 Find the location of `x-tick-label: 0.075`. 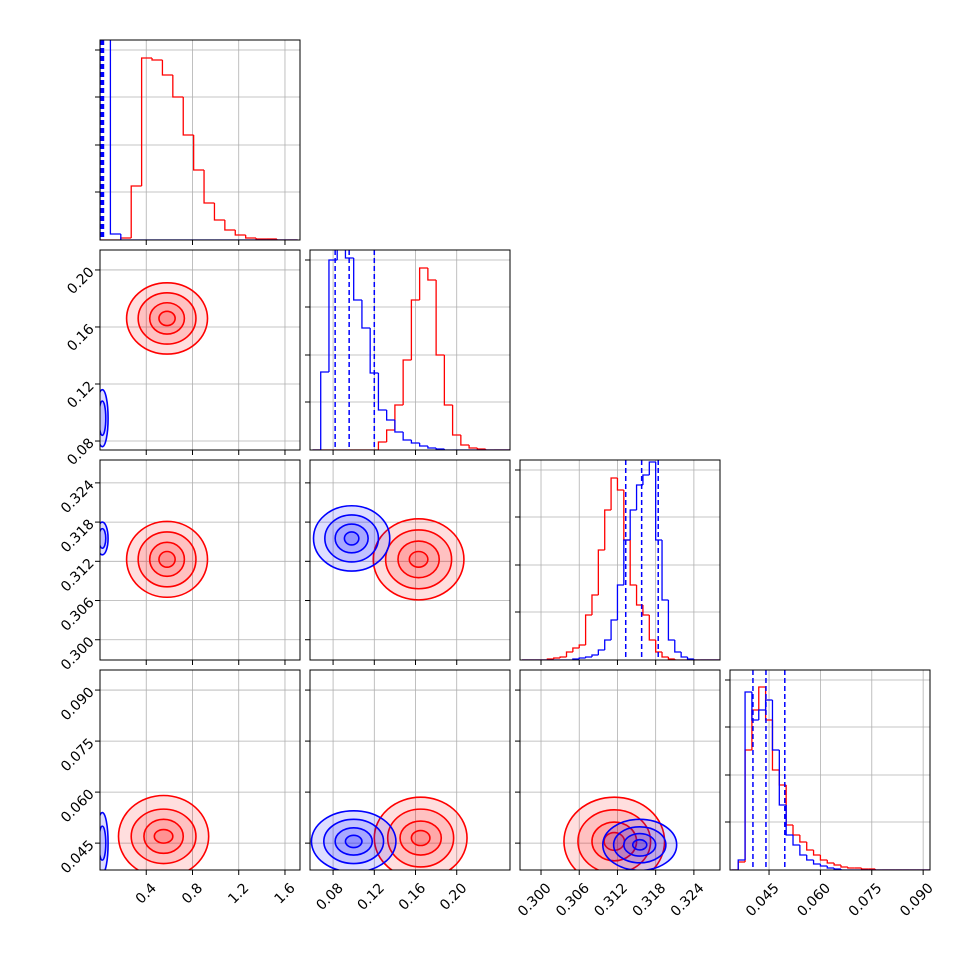

x-tick-label: 0.075 is located at coordinates (866, 900).